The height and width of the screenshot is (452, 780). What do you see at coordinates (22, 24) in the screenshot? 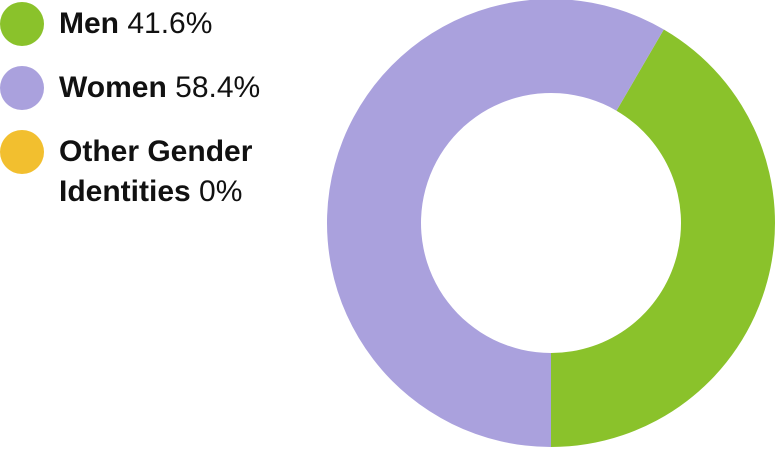
I see `legend-swatch-men` at bounding box center [22, 24].